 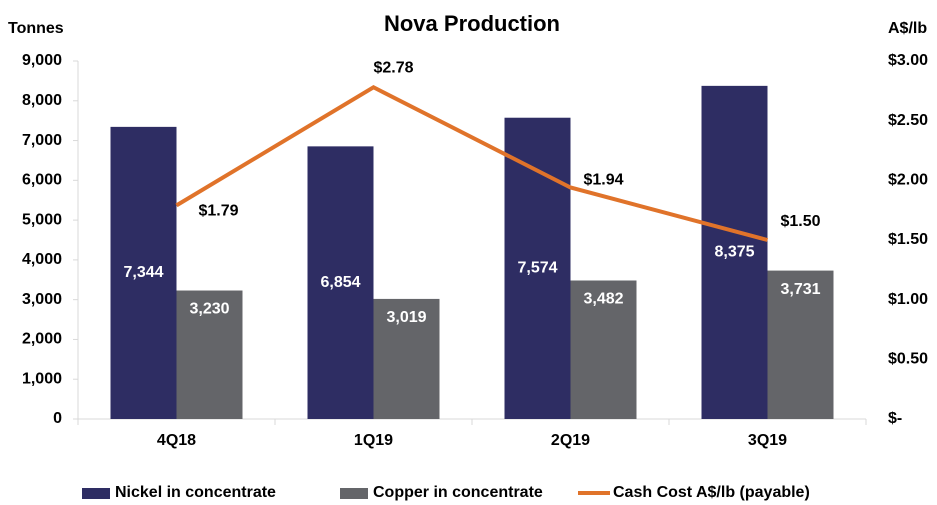 I want to click on y-axis-label: Tonnes, so click(x=36, y=28).